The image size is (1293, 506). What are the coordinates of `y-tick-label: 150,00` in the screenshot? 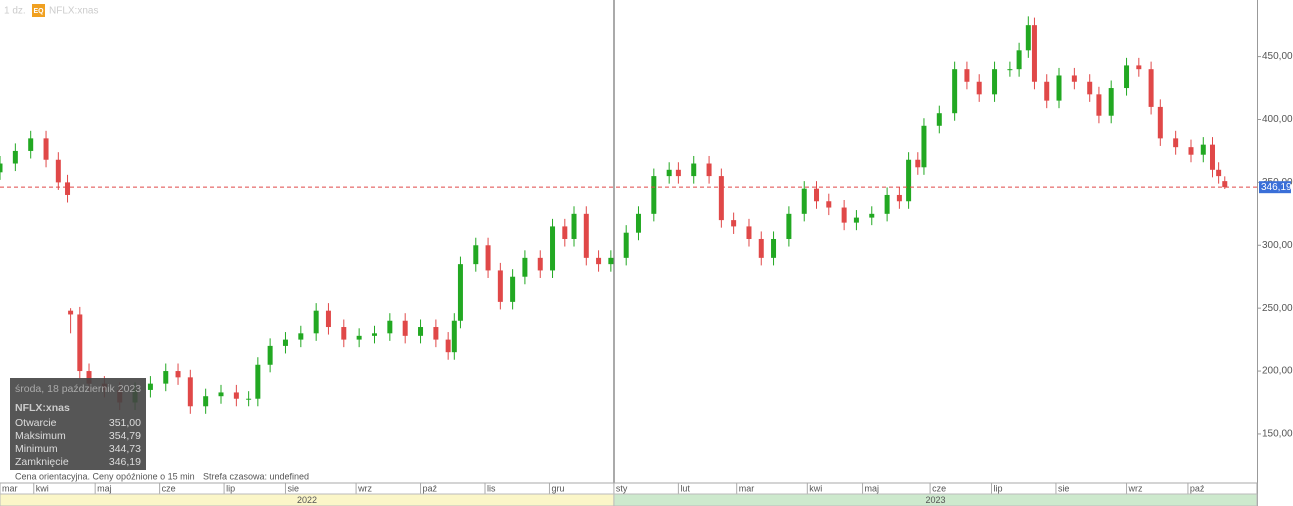 It's located at (1277, 434).